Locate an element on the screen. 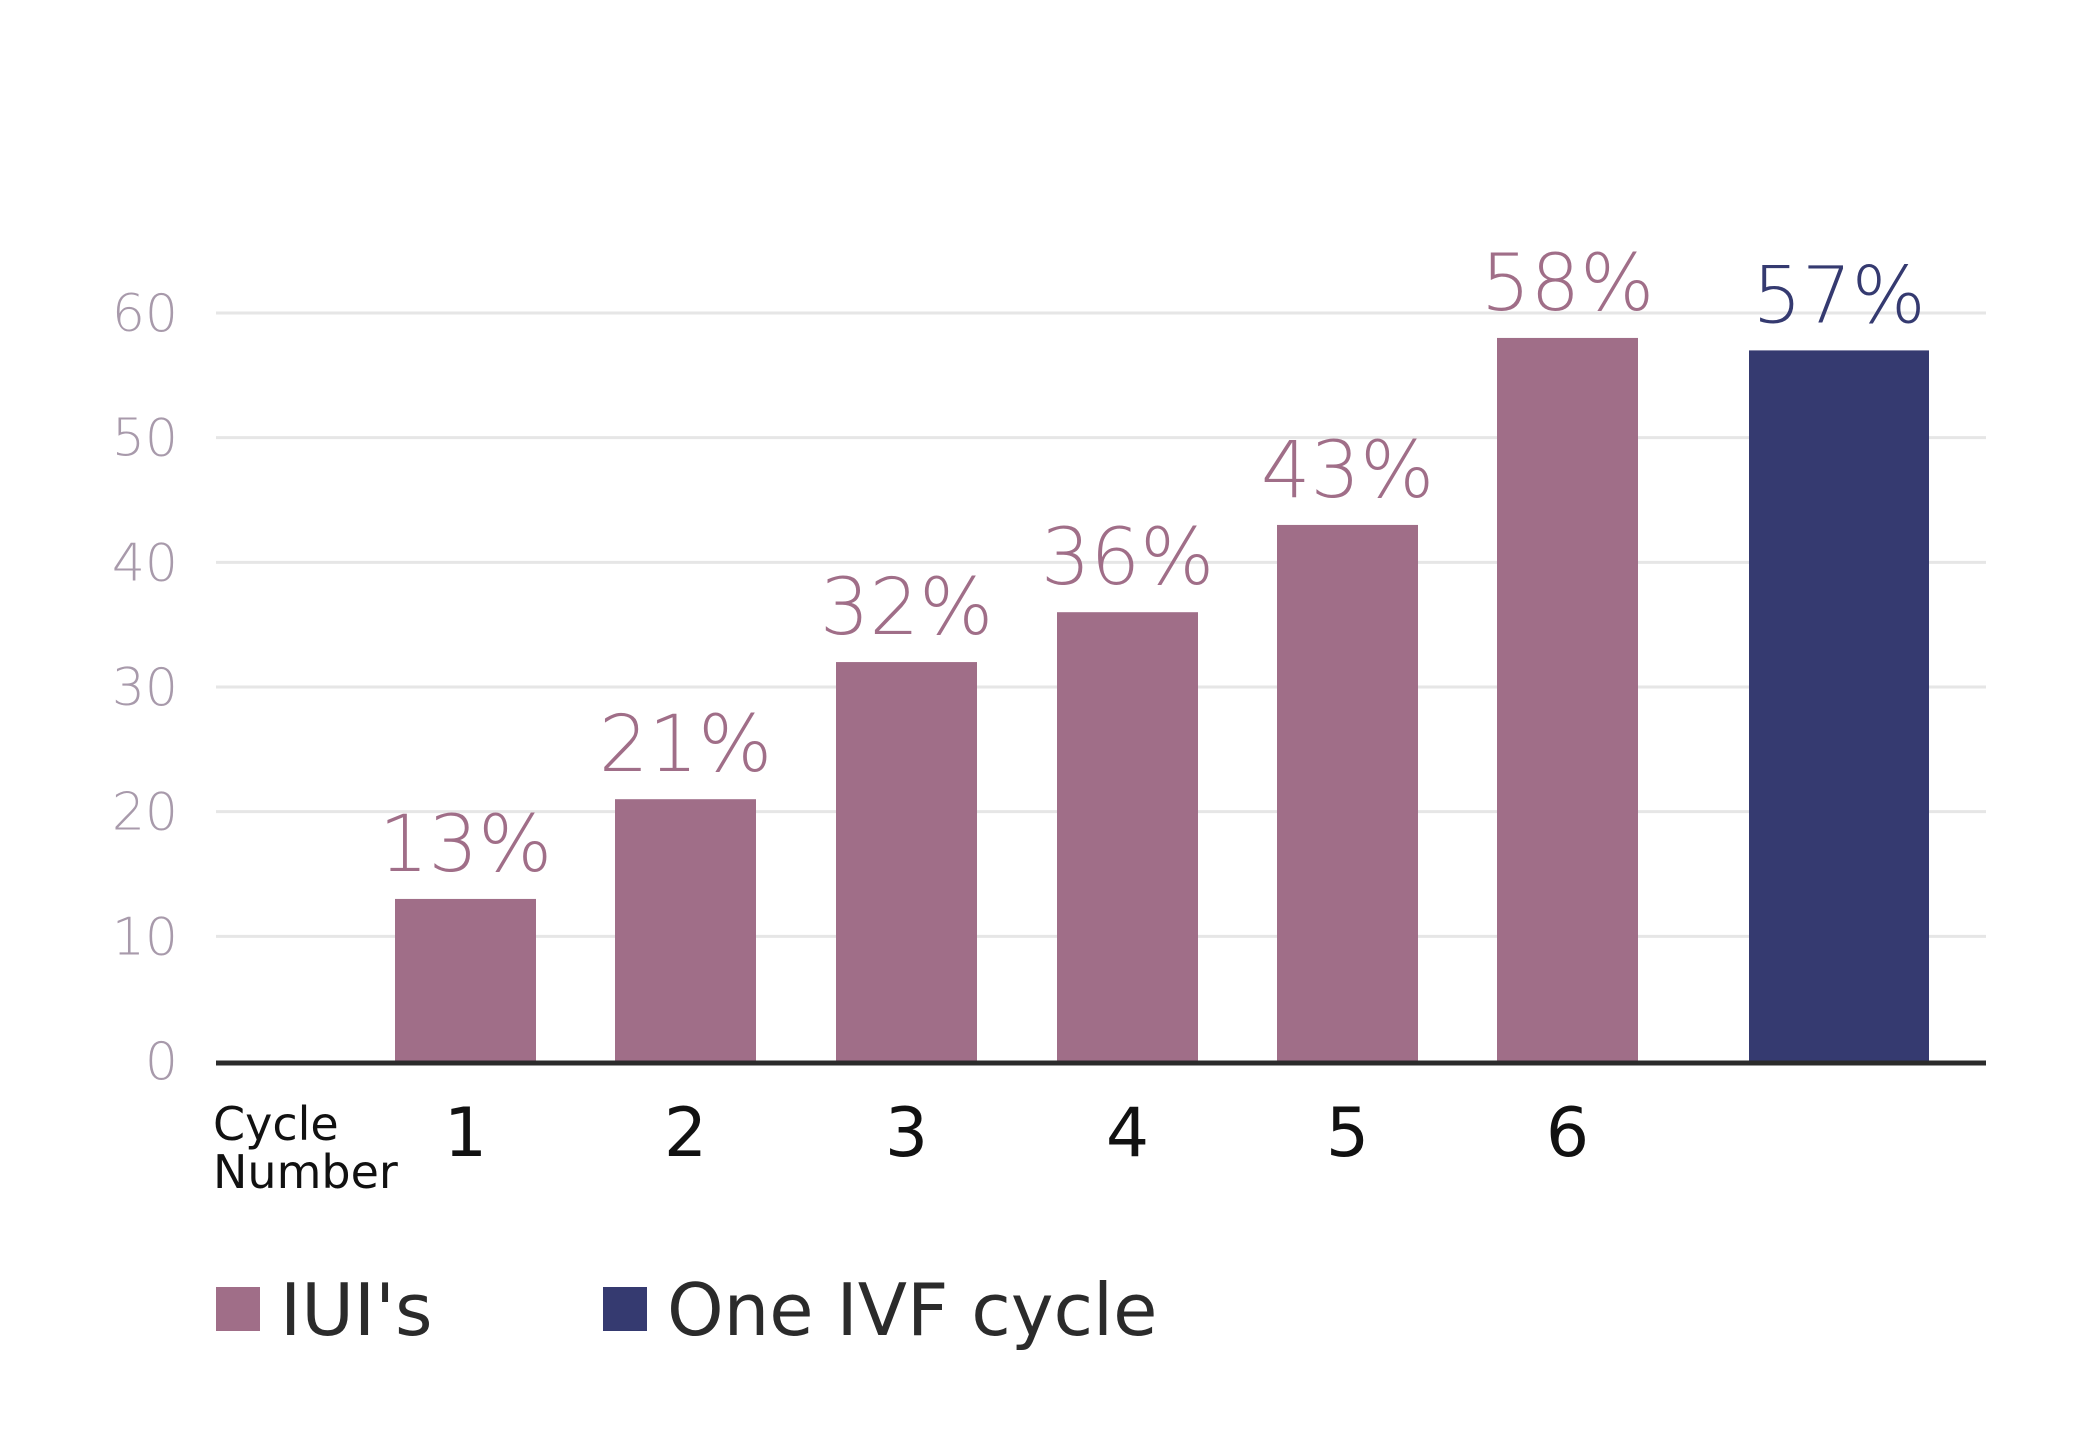 The width and height of the screenshot is (2080, 1440). bar-value-label: 57% is located at coordinates (1838, 296).